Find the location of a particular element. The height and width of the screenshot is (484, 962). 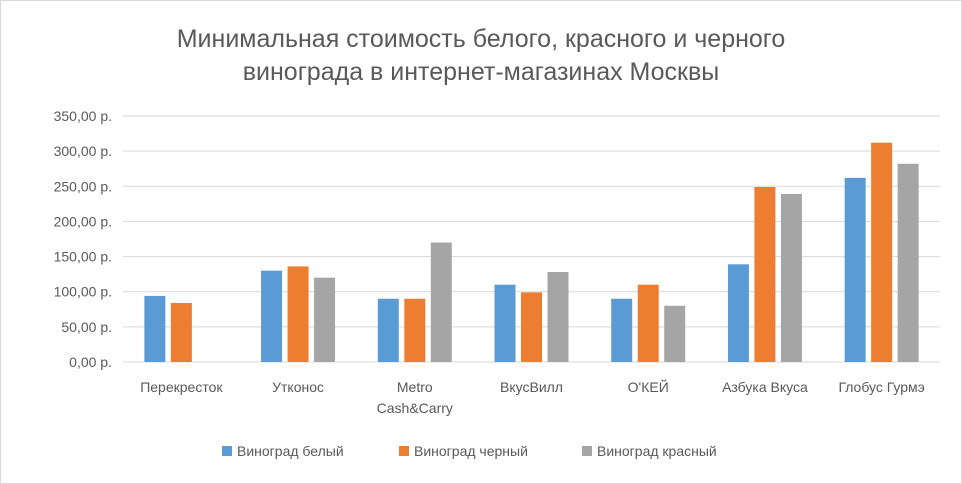

legend-label-1: Виноград белый is located at coordinates (290, 451).